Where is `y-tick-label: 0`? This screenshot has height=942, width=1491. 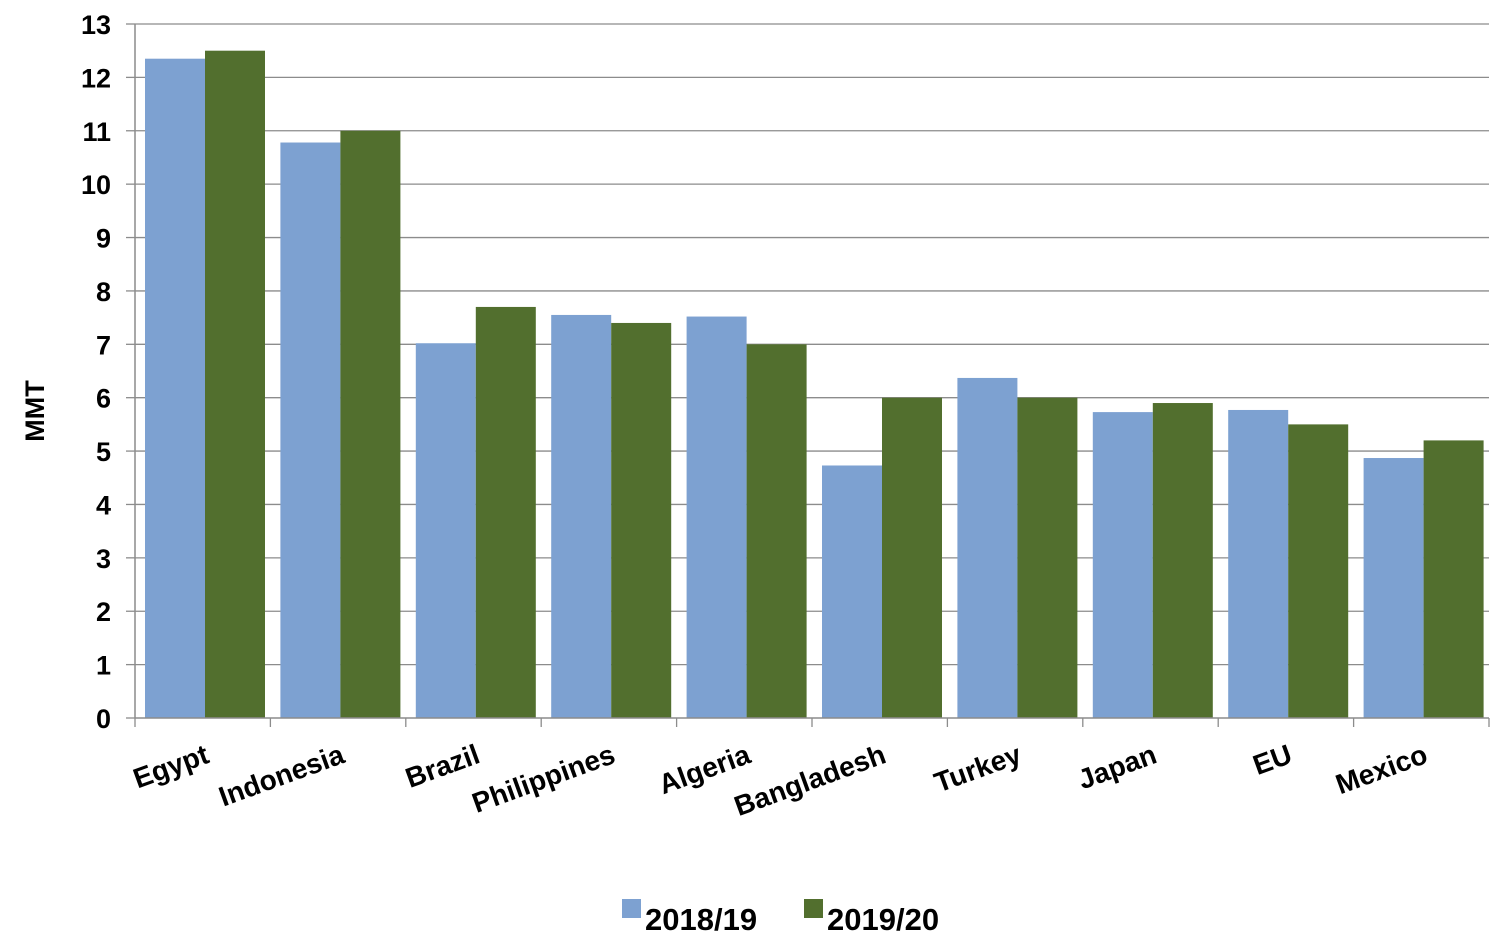
y-tick-label: 0 is located at coordinates (103, 719).